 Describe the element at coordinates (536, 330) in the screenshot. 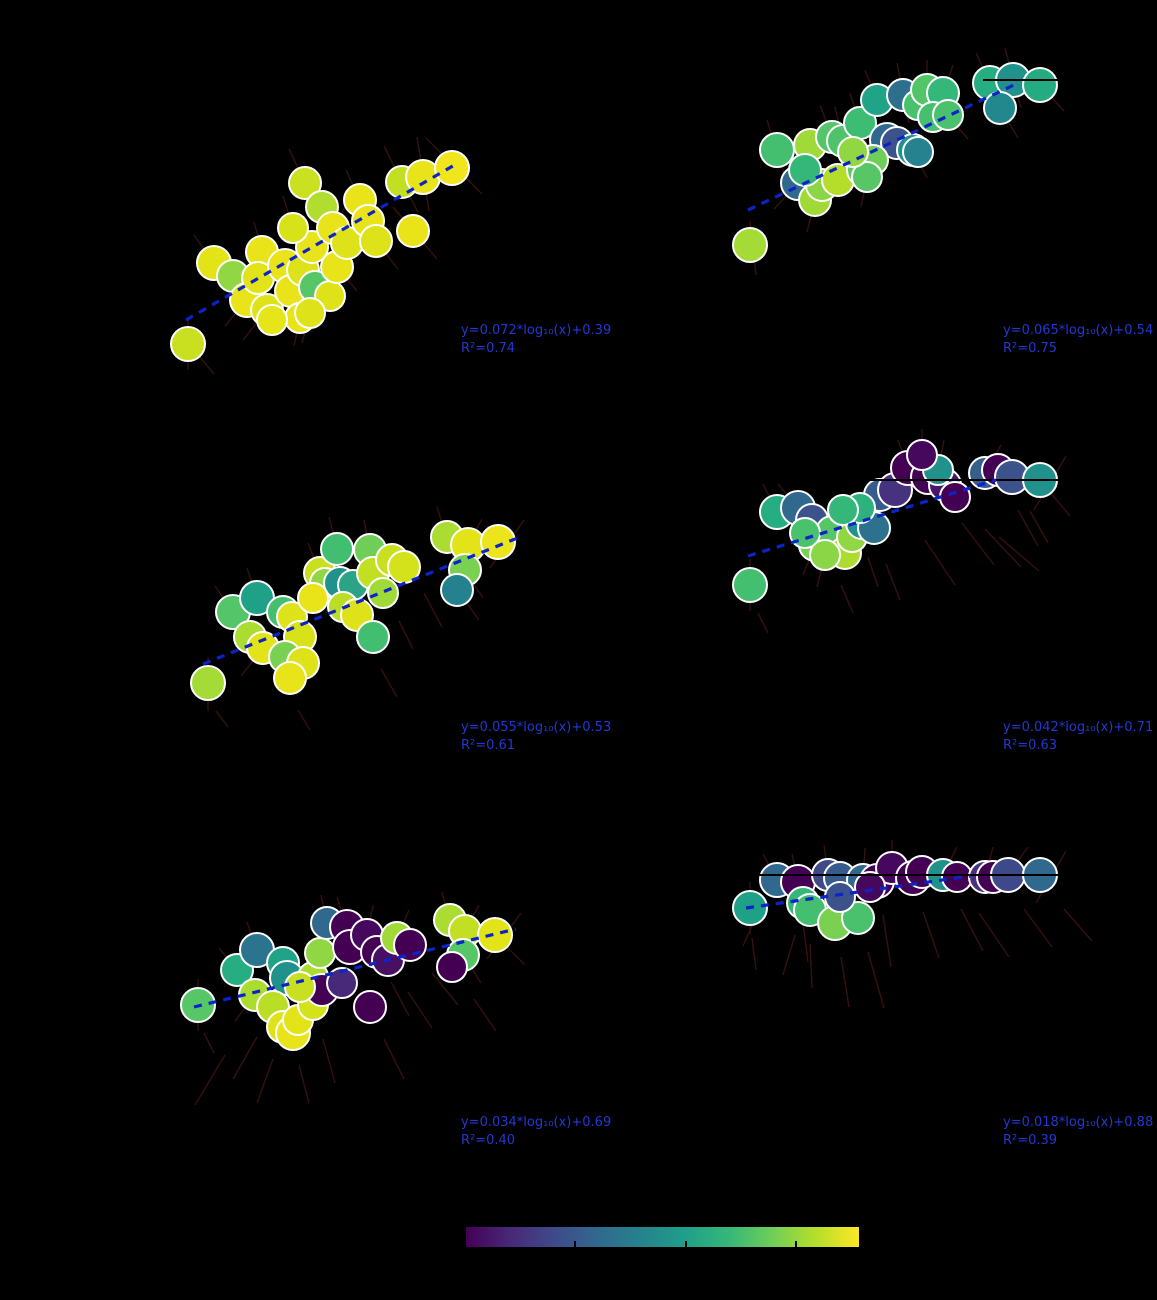

I see `fit-equation-text: y=0.072*log₁₀(x)+0.39` at that location.